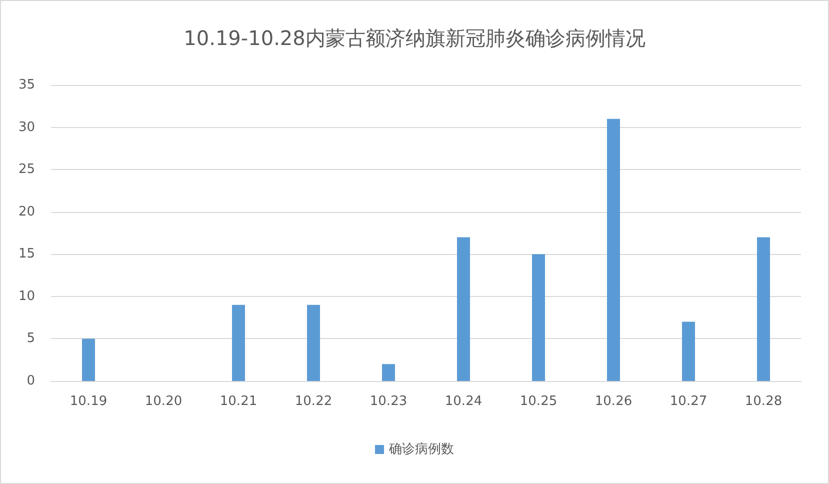  Describe the element at coordinates (763, 401) in the screenshot. I see `x-tick-label: 10.28` at that location.